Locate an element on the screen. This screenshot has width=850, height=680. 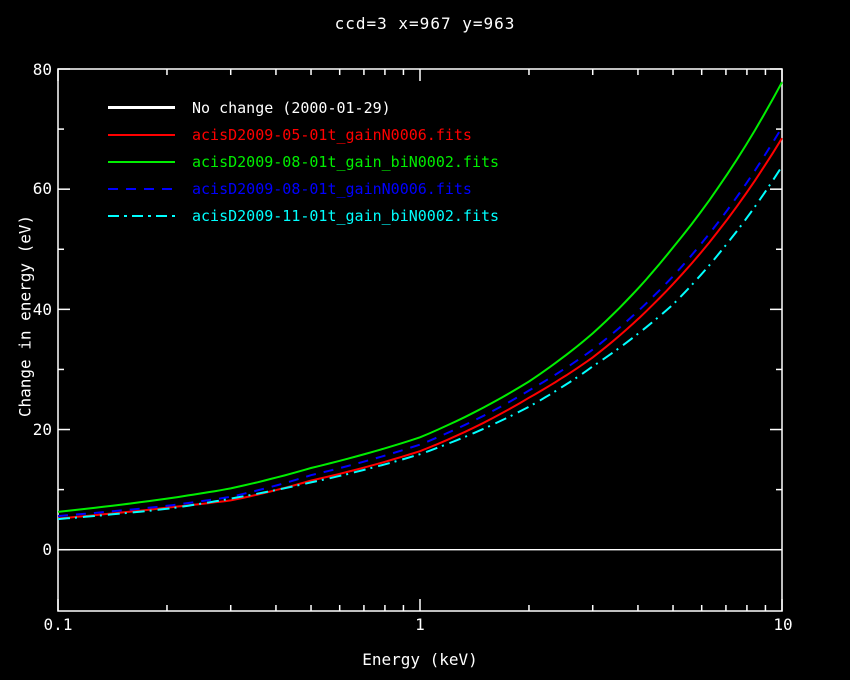
legend-row: acisD2009-08-01t_gain_biN0002.fits is located at coordinates (303, 161).